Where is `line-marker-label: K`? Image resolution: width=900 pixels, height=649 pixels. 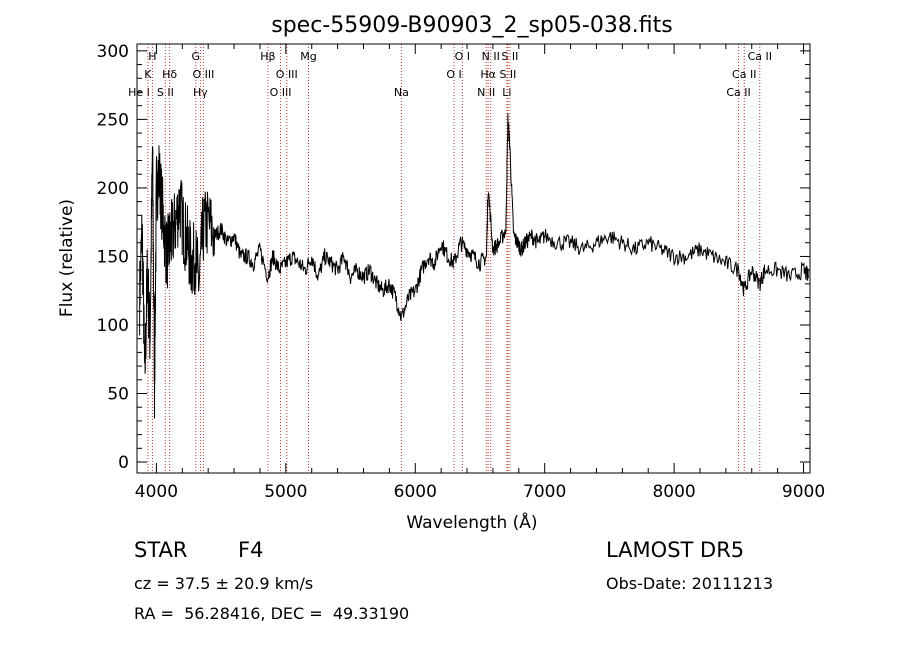
line-marker-label: K is located at coordinates (148, 74).